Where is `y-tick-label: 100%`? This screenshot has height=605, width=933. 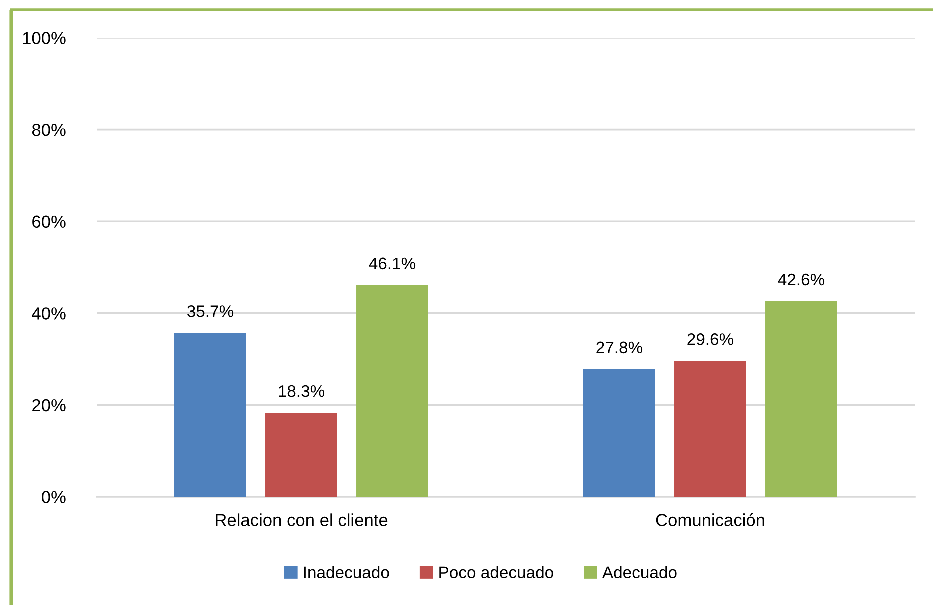 y-tick-label: 100% is located at coordinates (44, 38).